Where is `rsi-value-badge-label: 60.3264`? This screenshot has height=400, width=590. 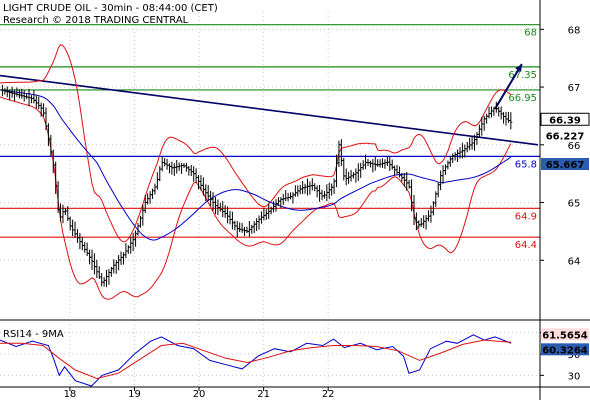
rsi-value-badge-label: 60.3264 is located at coordinates (565, 350).